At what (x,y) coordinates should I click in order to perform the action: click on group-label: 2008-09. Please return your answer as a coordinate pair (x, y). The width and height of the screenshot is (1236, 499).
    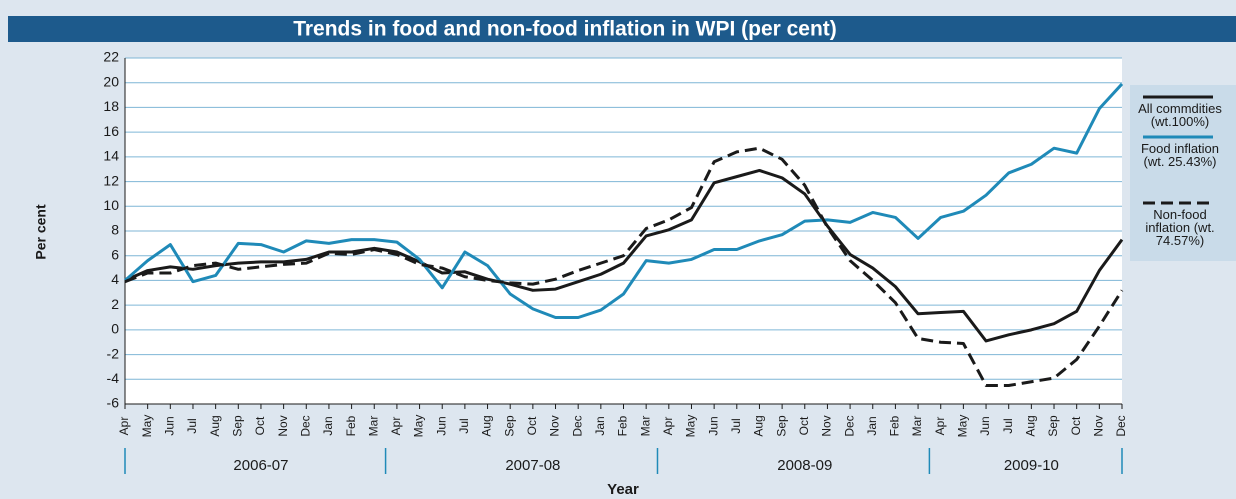
    Looking at the image, I should click on (804, 465).